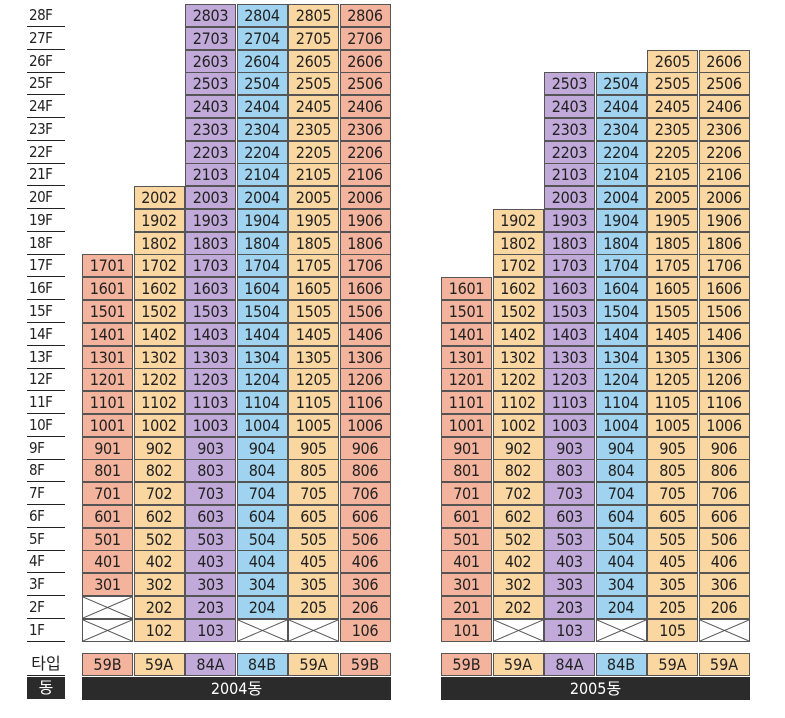 This screenshot has height=718, width=785. Describe the element at coordinates (313, 494) in the screenshot. I see `unit-cell: 705` at that location.